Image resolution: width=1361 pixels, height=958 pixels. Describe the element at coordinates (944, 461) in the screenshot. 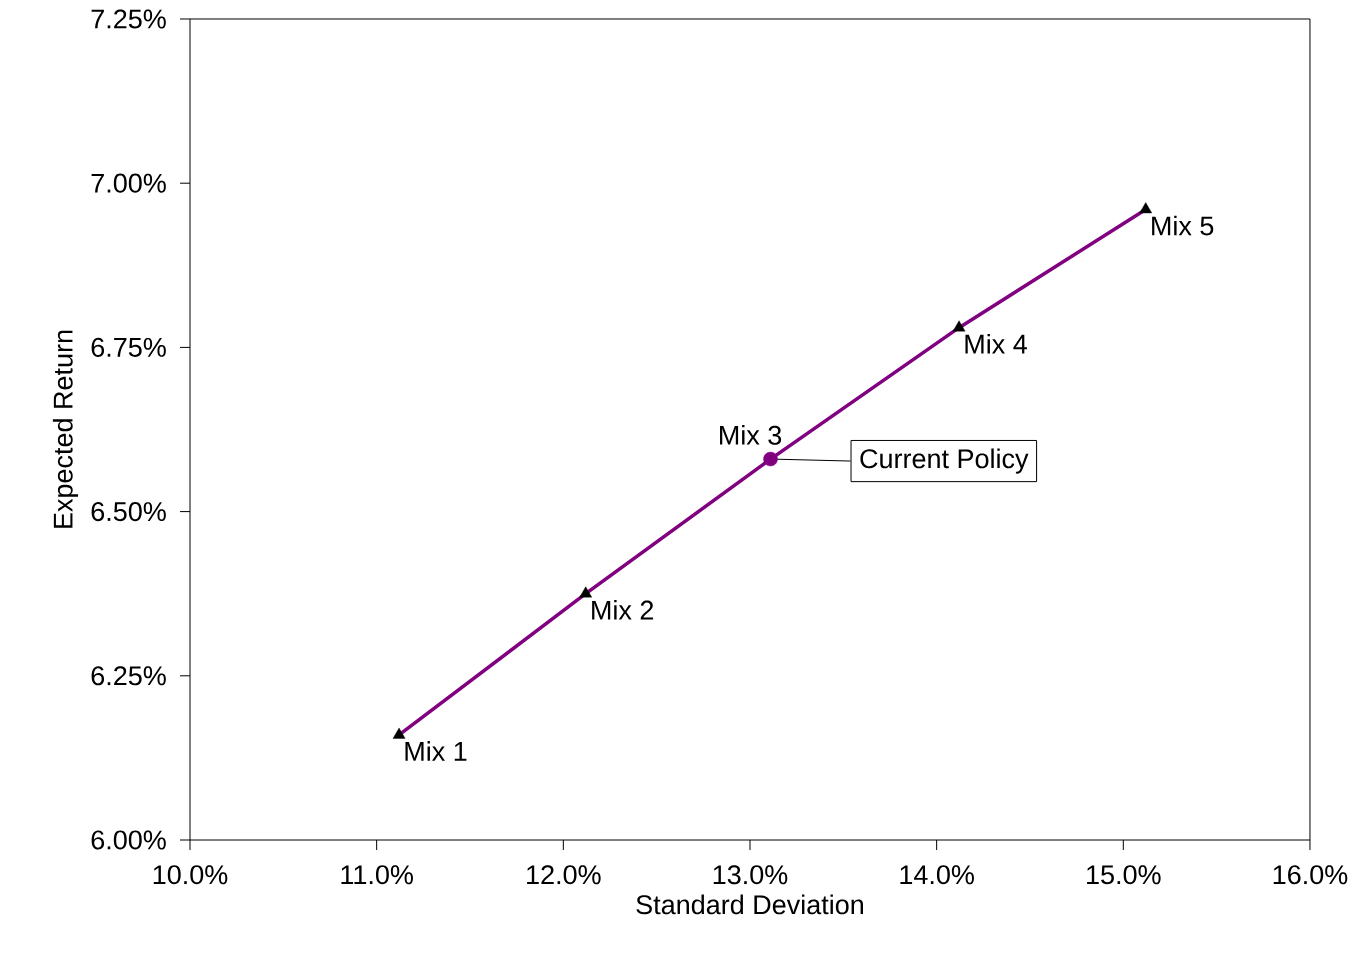

I see `annotation: Current Policy` at that location.